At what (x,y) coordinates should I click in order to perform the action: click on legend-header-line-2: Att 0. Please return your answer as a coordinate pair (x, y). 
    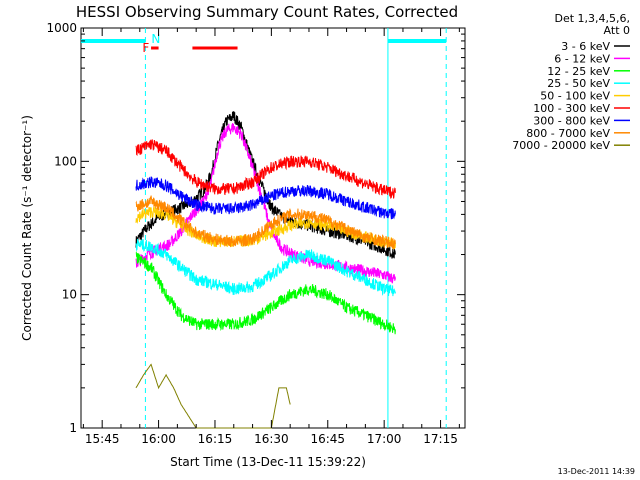
    Looking at the image, I should click on (617, 30).